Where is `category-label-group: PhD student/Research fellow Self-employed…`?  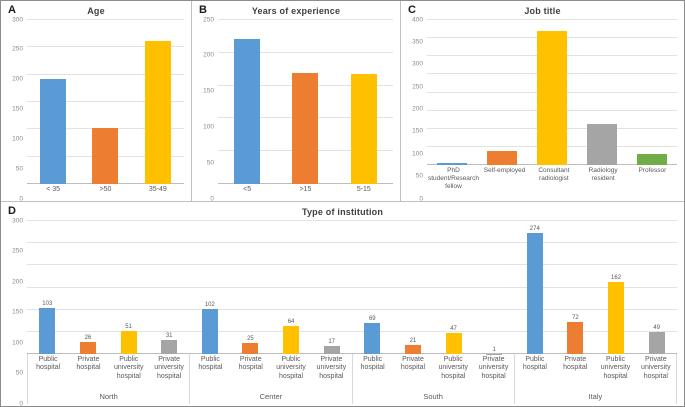
category-label-group: PhD student/Research fellow Self-employed… is located at coordinates (552, 182).